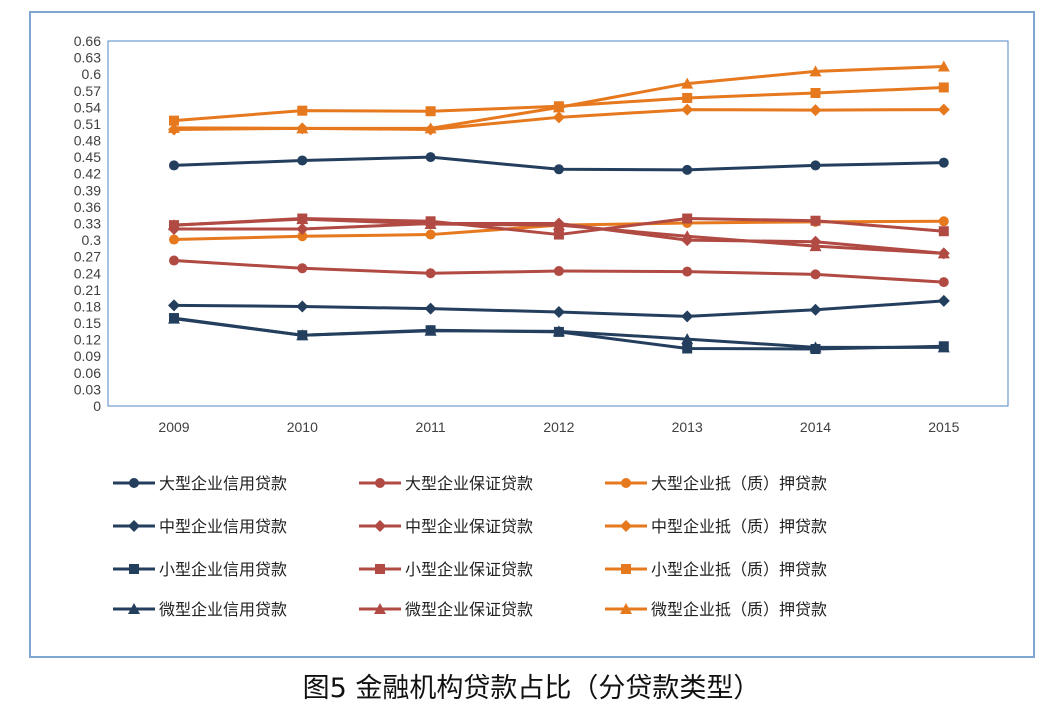 Image resolution: width=1063 pixels, height=712 pixels. Describe the element at coordinates (469, 526) in the screenshot. I see `legend-label: 中型企业保证贷款` at that location.